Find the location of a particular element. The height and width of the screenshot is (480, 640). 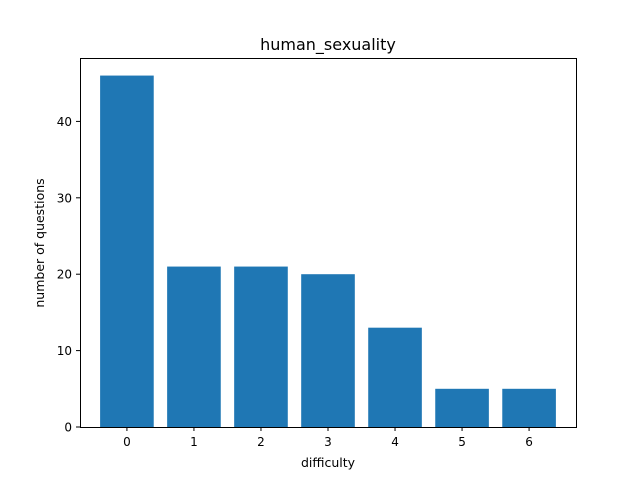

y-axis-label: number of questions is located at coordinates (39, 242).